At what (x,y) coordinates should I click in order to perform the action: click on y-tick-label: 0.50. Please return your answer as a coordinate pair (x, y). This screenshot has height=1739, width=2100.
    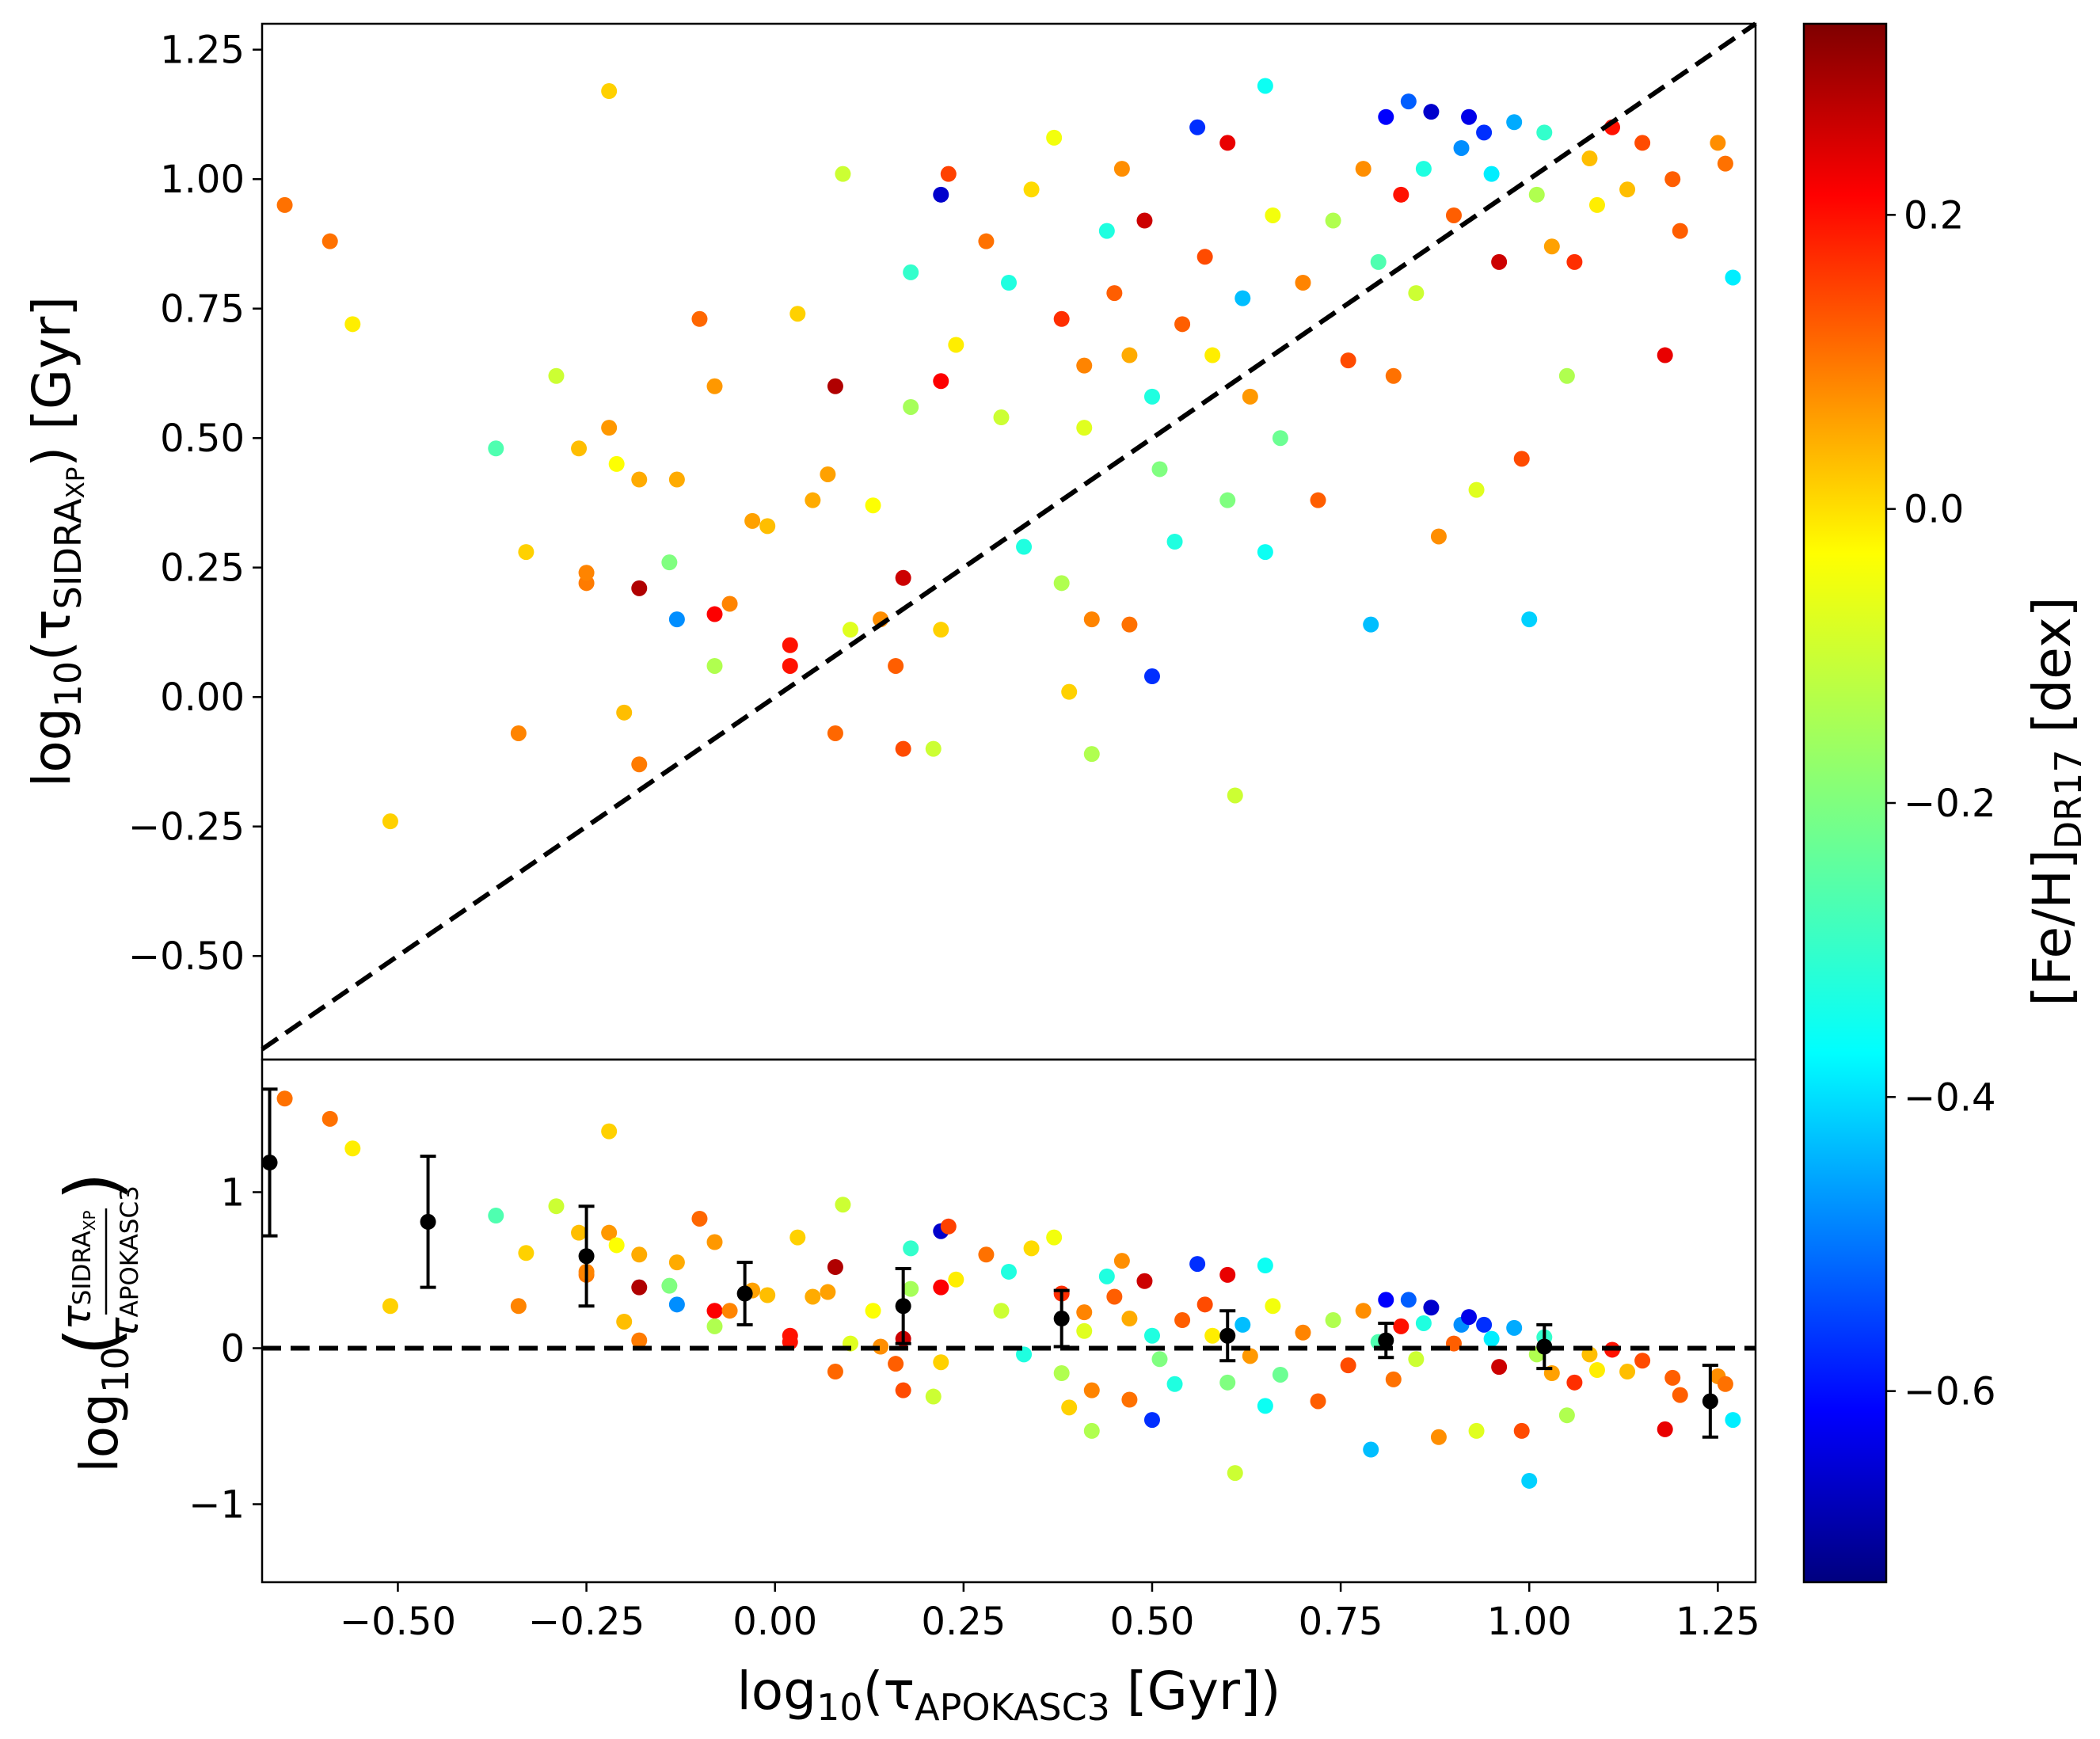
    Looking at the image, I should click on (202, 439).